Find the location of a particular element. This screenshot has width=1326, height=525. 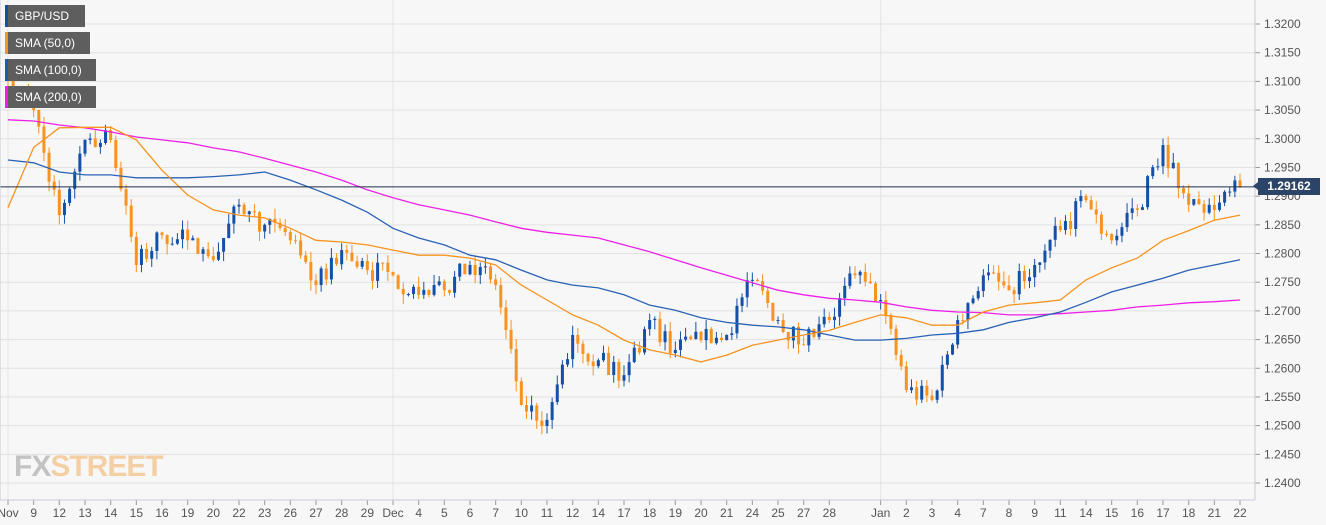

x-tick-label: 22 is located at coordinates (239, 513).